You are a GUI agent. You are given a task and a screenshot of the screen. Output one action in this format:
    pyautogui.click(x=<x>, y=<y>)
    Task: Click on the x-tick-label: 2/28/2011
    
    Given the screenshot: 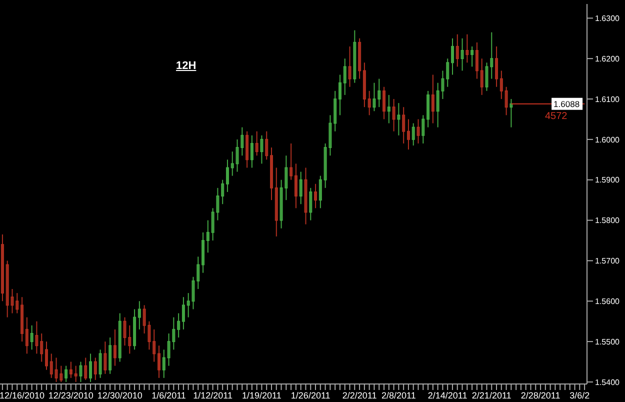 What is the action you would take?
    pyautogui.click(x=540, y=395)
    